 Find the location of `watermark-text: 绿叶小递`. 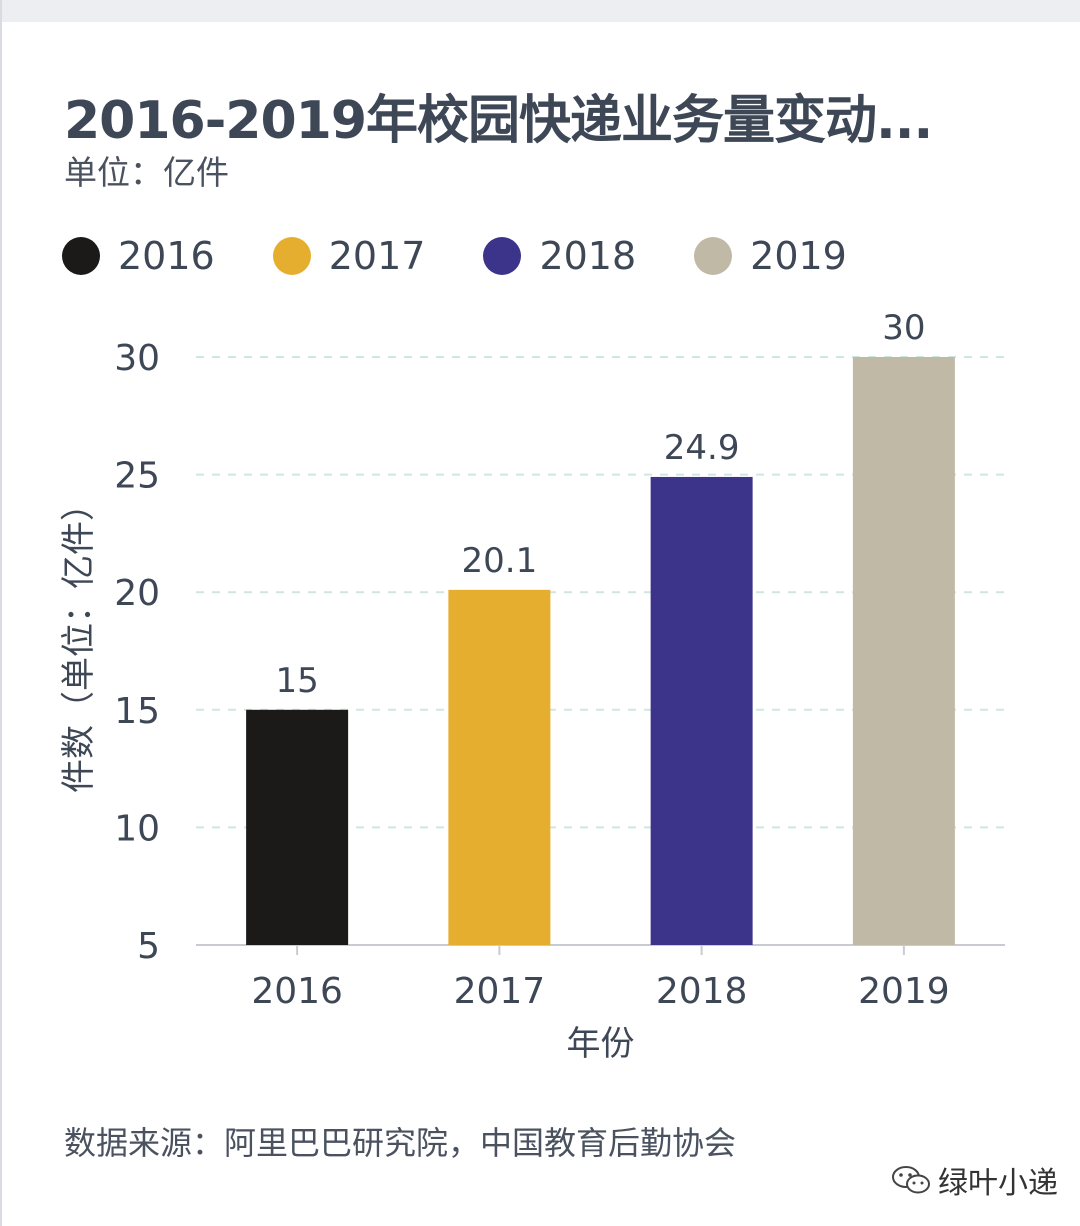

watermark-text: 绿叶小递 is located at coordinates (998, 1183).